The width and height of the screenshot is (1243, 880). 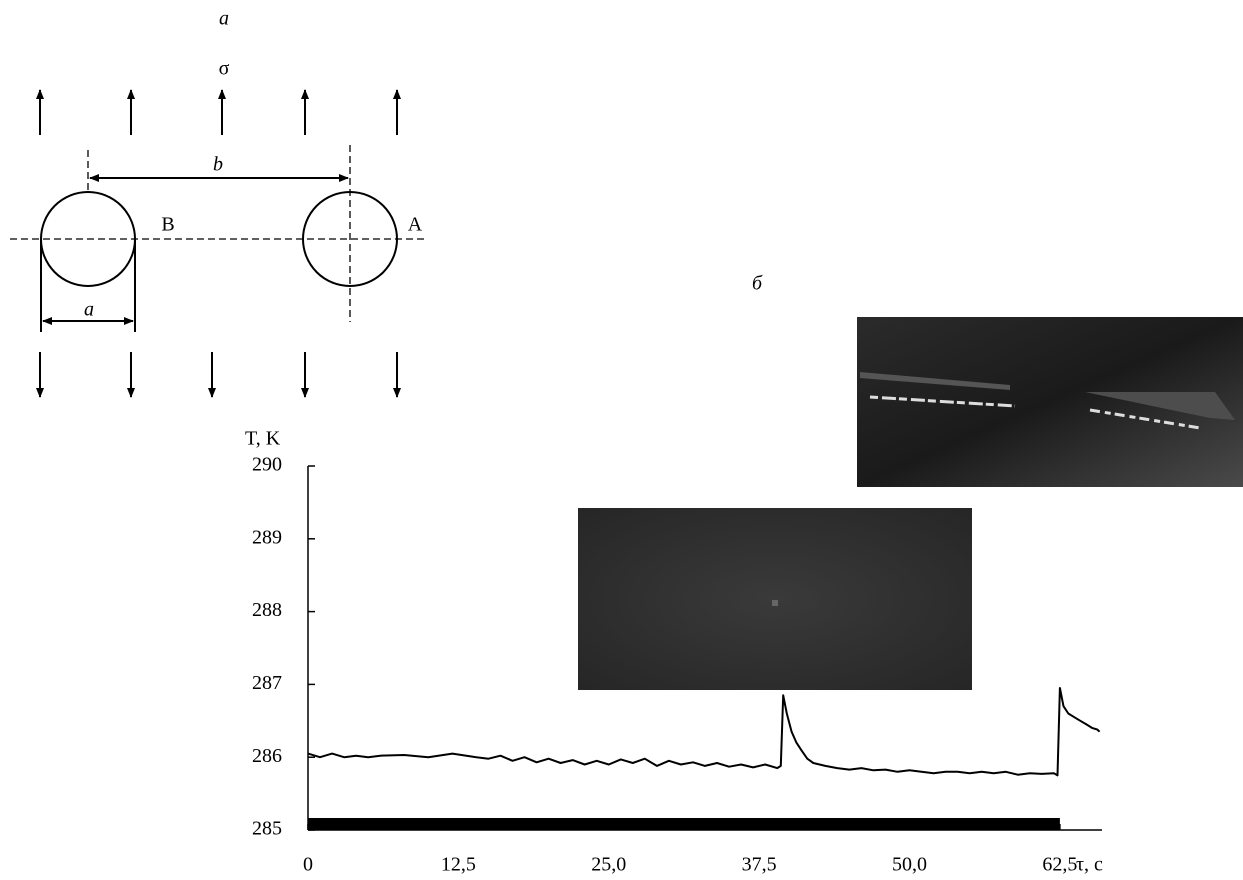 What do you see at coordinates (684, 824) in the screenshot?
I see `load-interval` at bounding box center [684, 824].